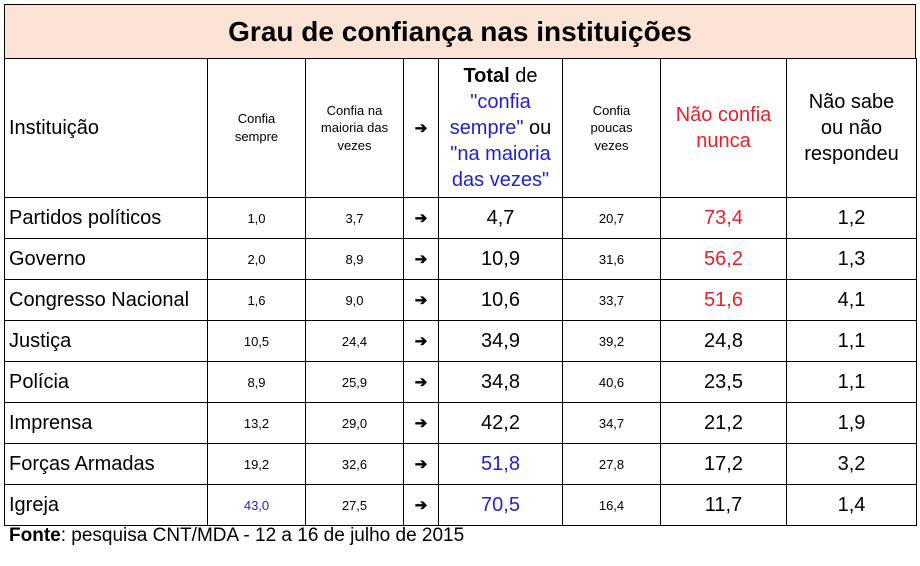 The image size is (920, 566). What do you see at coordinates (611, 128) in the screenshot?
I see `header-line: poucas` at bounding box center [611, 128].